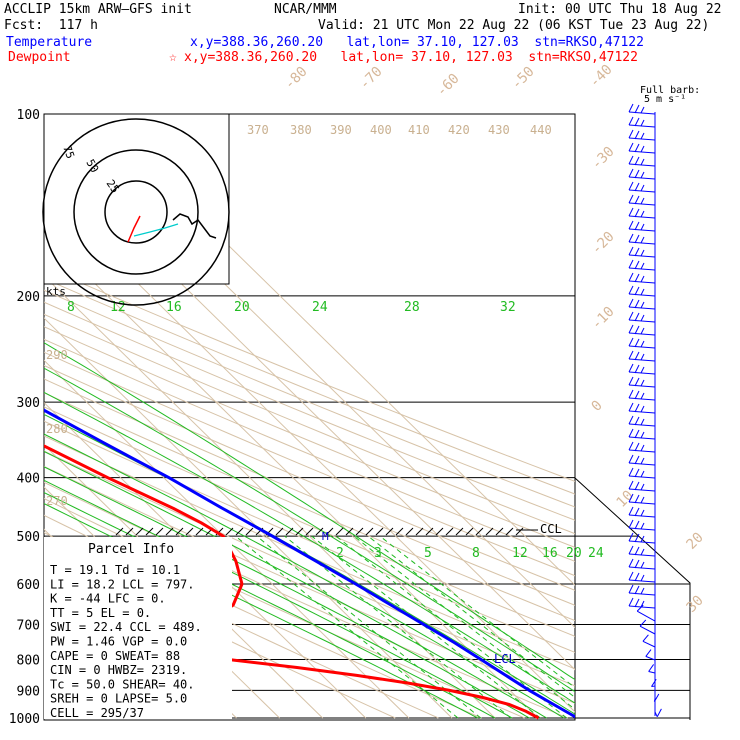 The image size is (740, 740). I want to click on hodograph-unit: kts, so click(56, 291).